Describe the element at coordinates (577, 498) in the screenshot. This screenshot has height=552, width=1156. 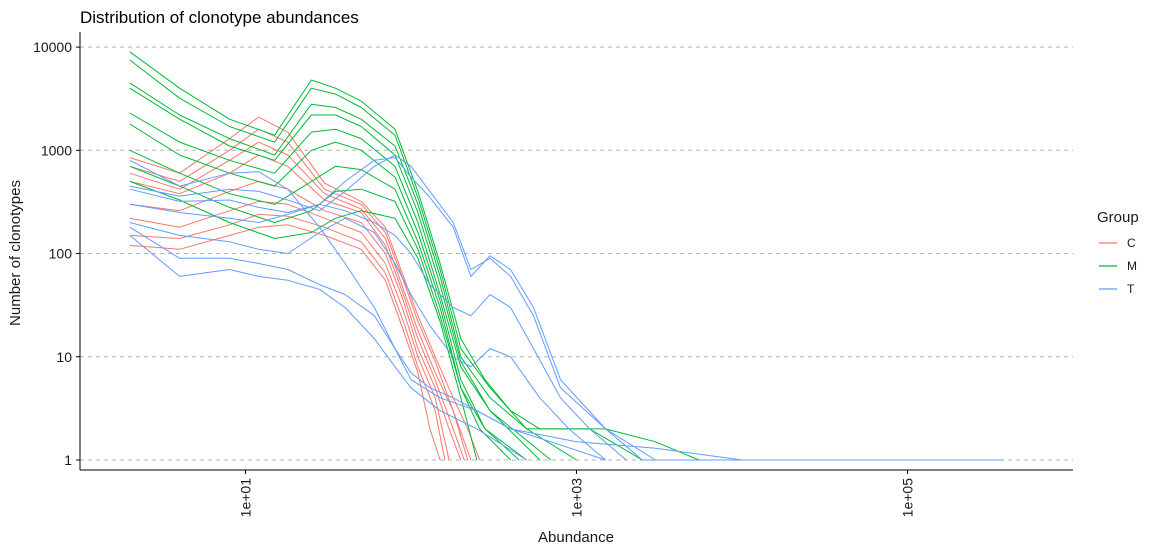
I see `x-tick-label: 1e+03` at that location.